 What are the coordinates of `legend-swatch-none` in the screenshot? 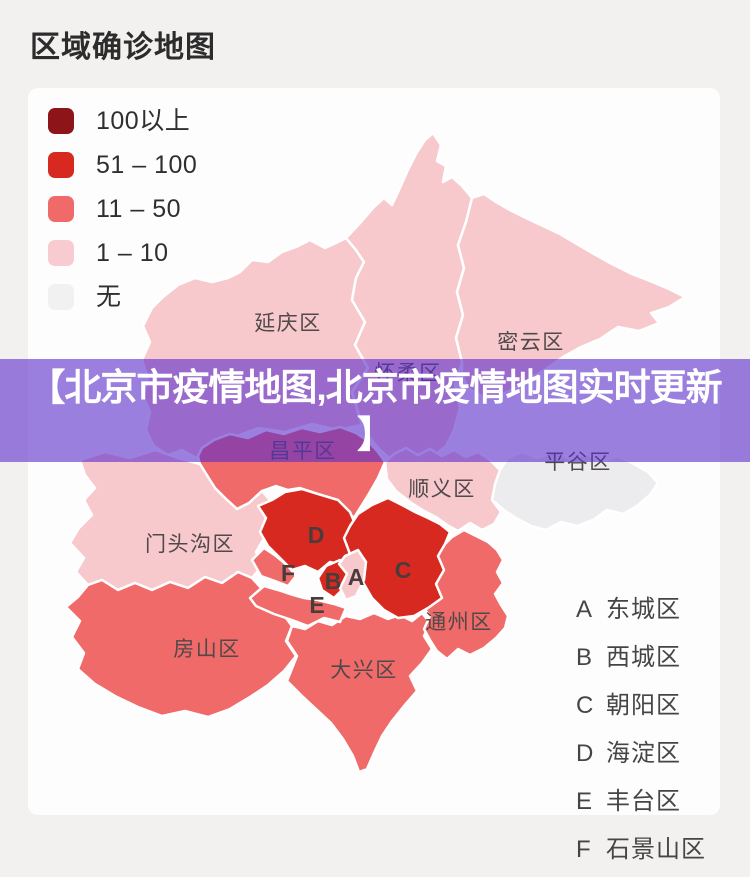 It's located at (61, 297).